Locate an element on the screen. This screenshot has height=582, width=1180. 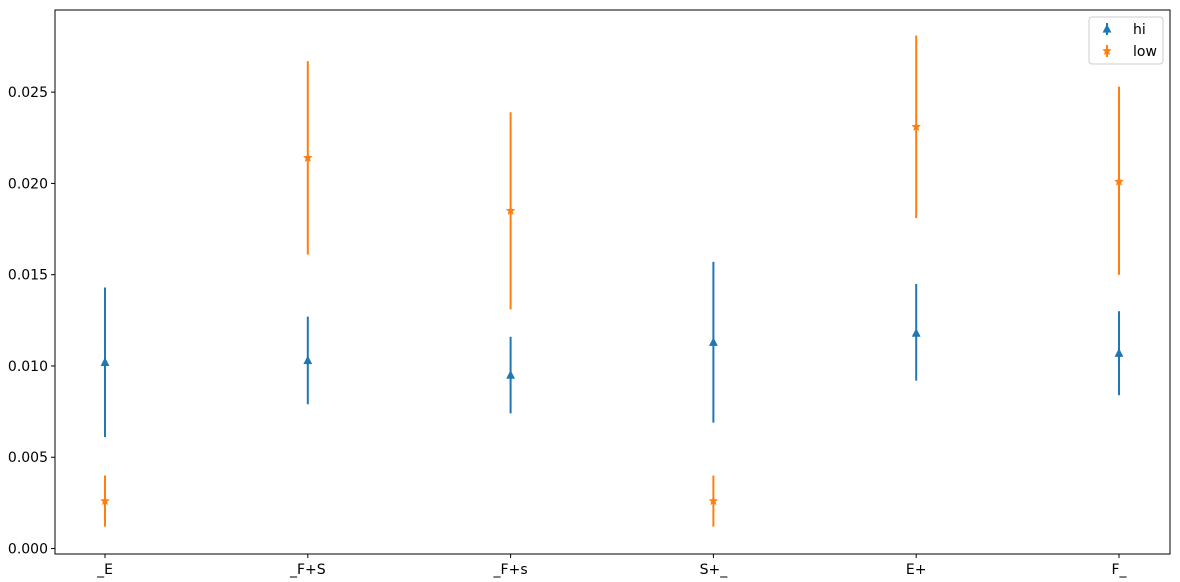
x-axis: _E _F+S _F+s S+_ E+ F_ is located at coordinates (612, 566).